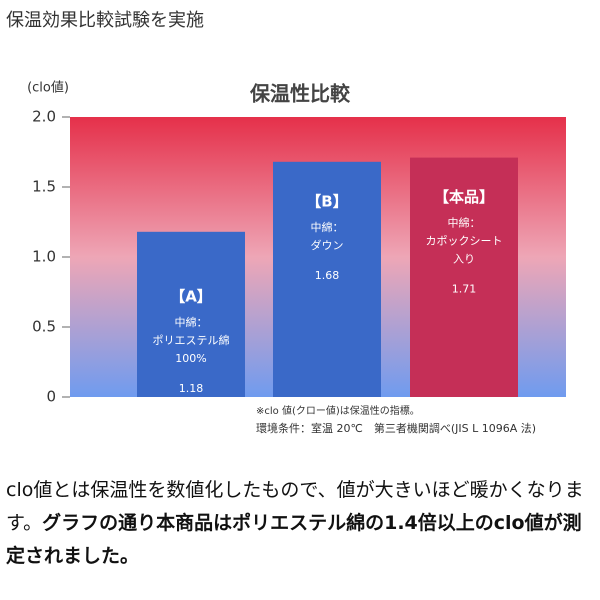 Image resolution: width=600 pixels, height=600 pixels. What do you see at coordinates (191, 388) in the screenshot?
I see `value-label: 1.18` at bounding box center [191, 388].